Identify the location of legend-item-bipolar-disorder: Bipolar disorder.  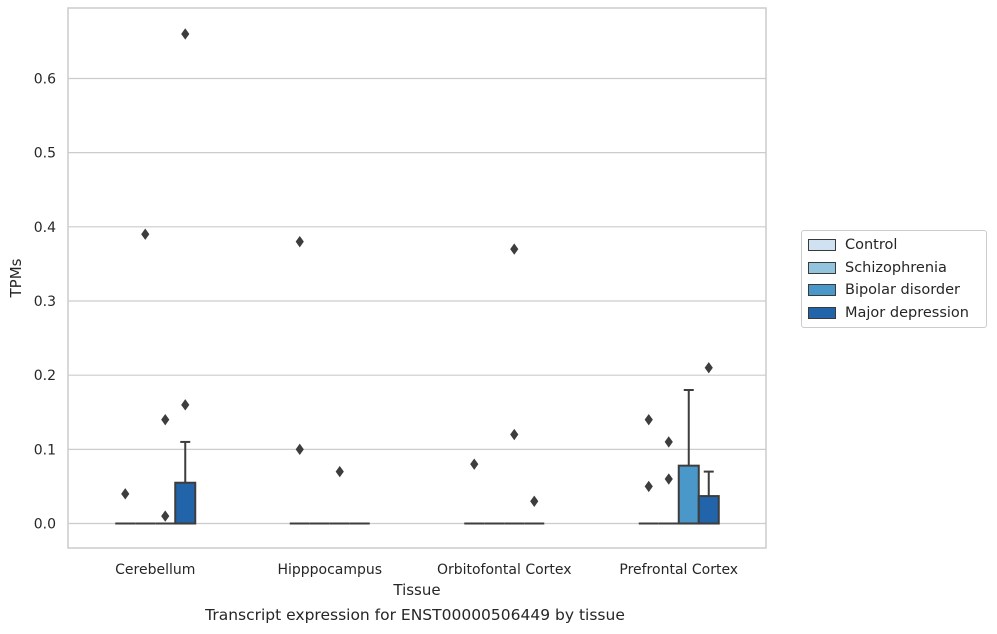
(894, 290).